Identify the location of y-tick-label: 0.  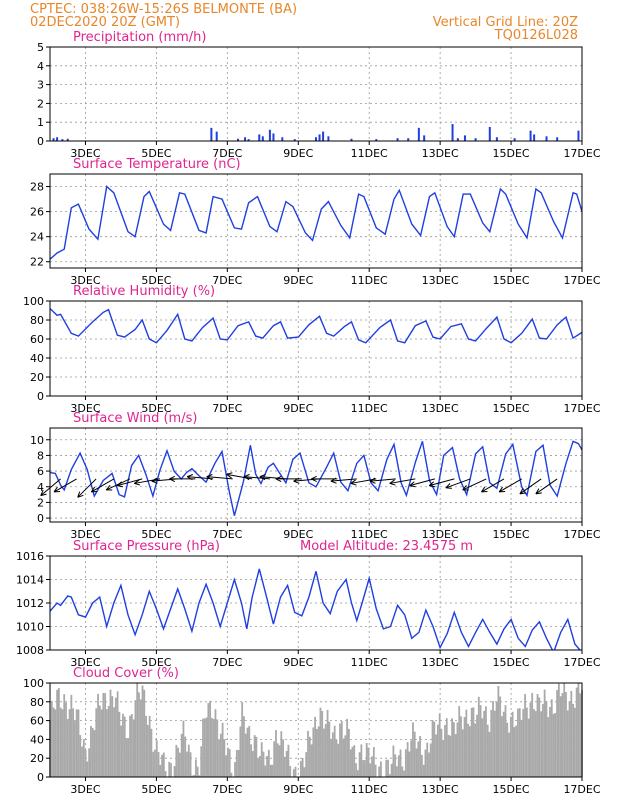
(40, 518).